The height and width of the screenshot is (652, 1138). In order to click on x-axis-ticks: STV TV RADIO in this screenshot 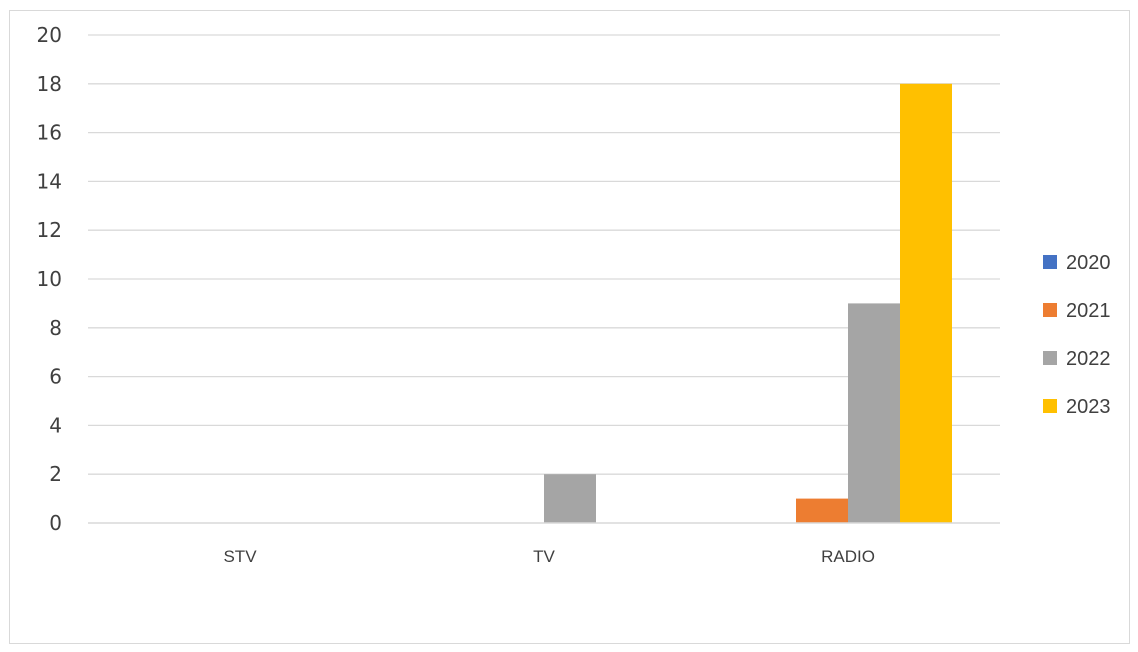, I will do `click(548, 556)`.